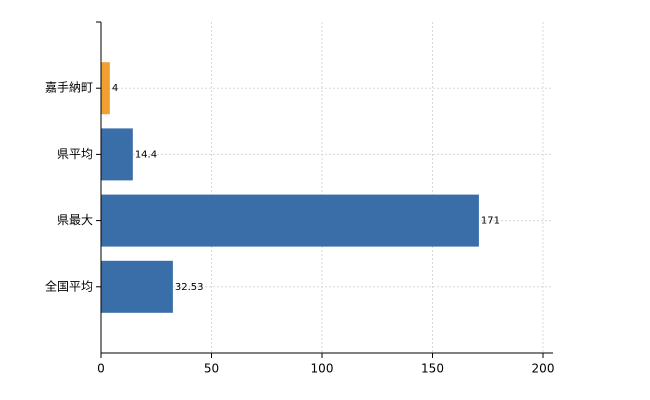 The image size is (650, 400). I want to click on y-tick-label: 県最大, so click(75, 220).